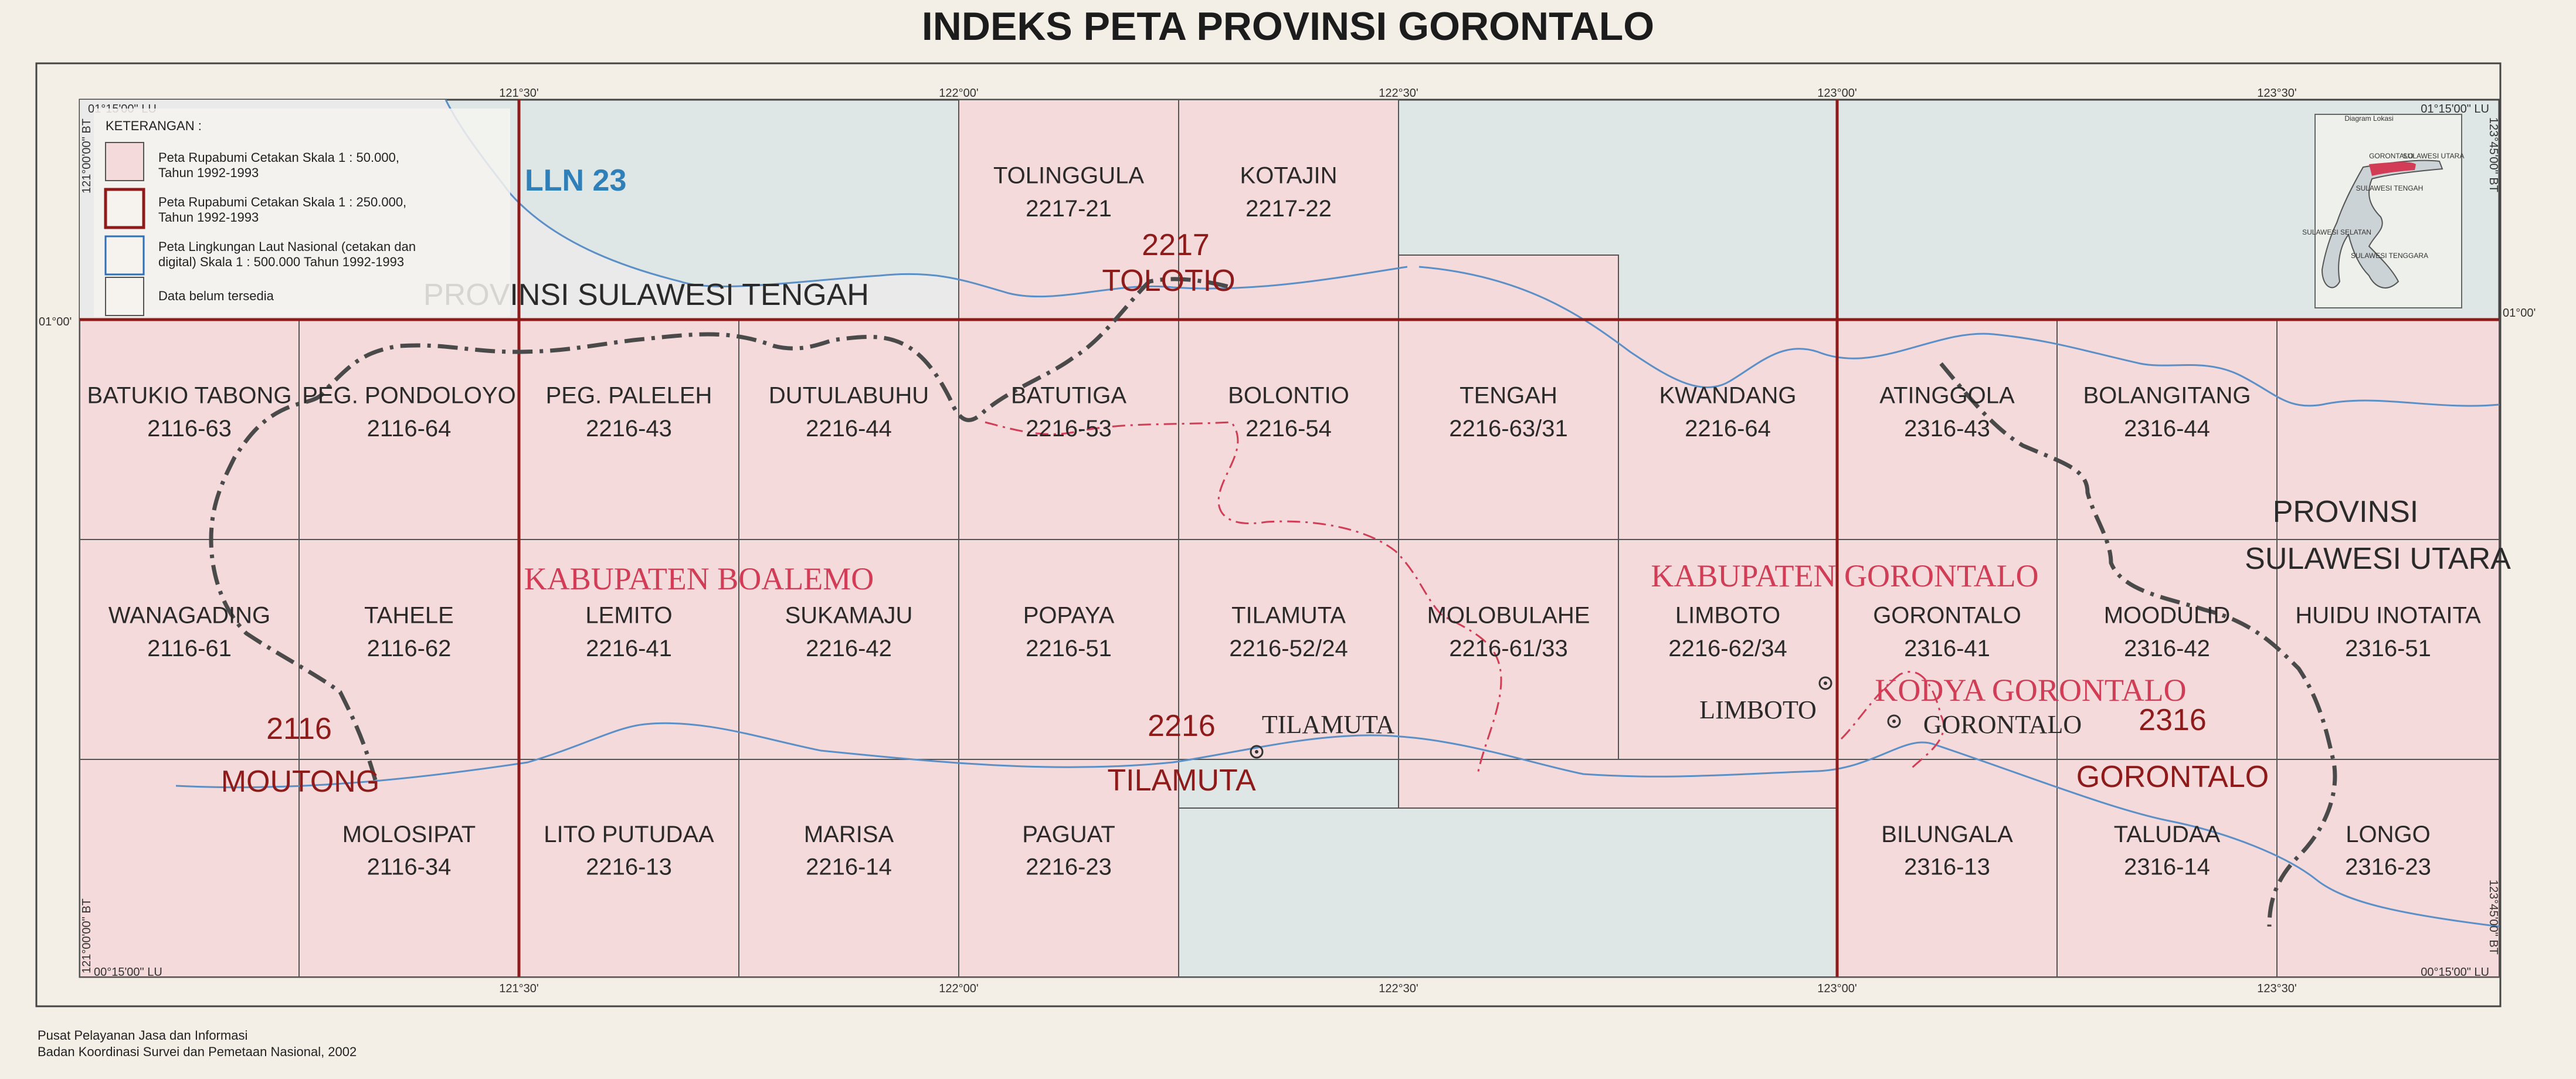 The height and width of the screenshot is (1079, 2576). Describe the element at coordinates (2434, 156) in the screenshot. I see `inset-label-sulut: SULAWESI UTARA` at that location.